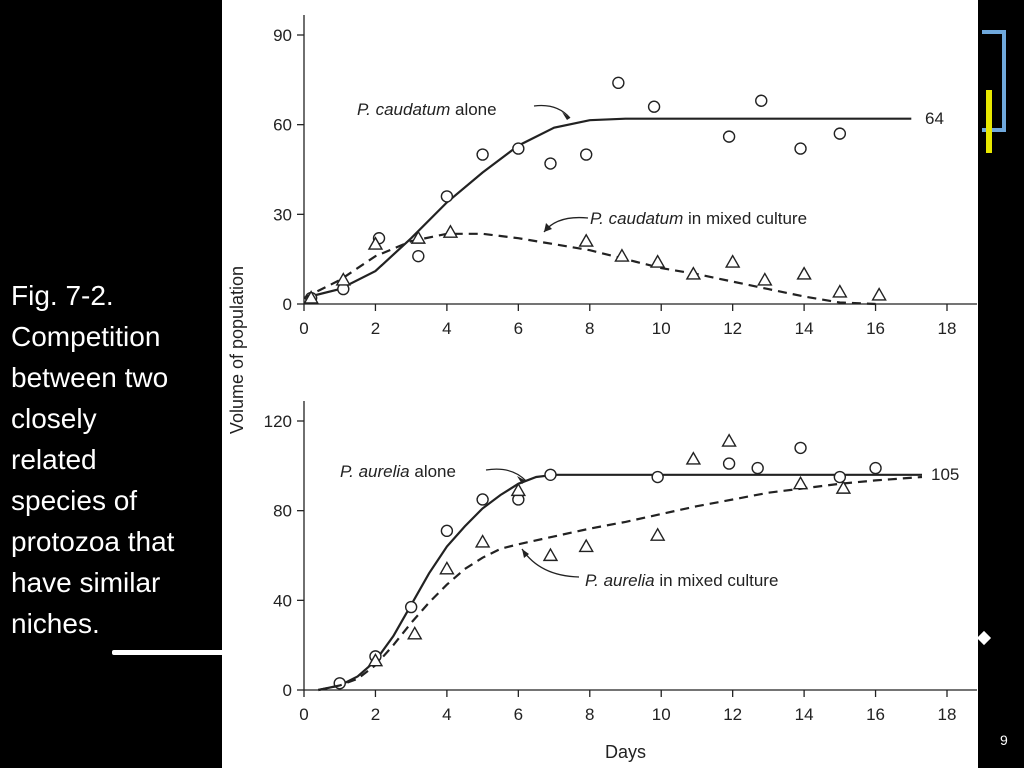  Describe the element at coordinates (681, 580) in the screenshot. I see `series-label: P. aurelia in mixed culture` at that location.